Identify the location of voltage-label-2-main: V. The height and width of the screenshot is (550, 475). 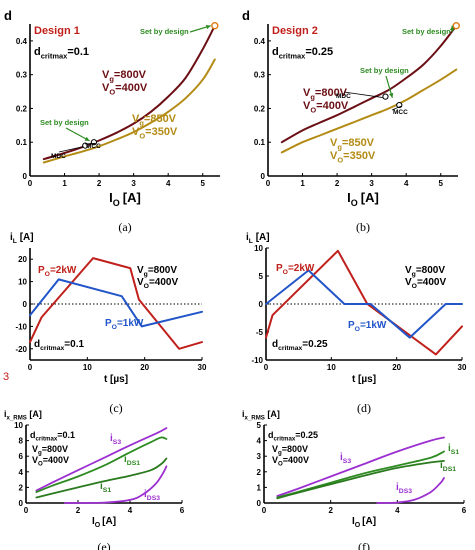
(275, 460).